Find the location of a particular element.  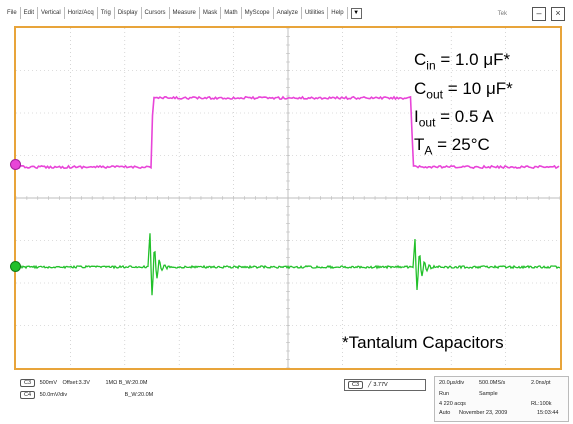

menu-item: Help is located at coordinates (338, 13).